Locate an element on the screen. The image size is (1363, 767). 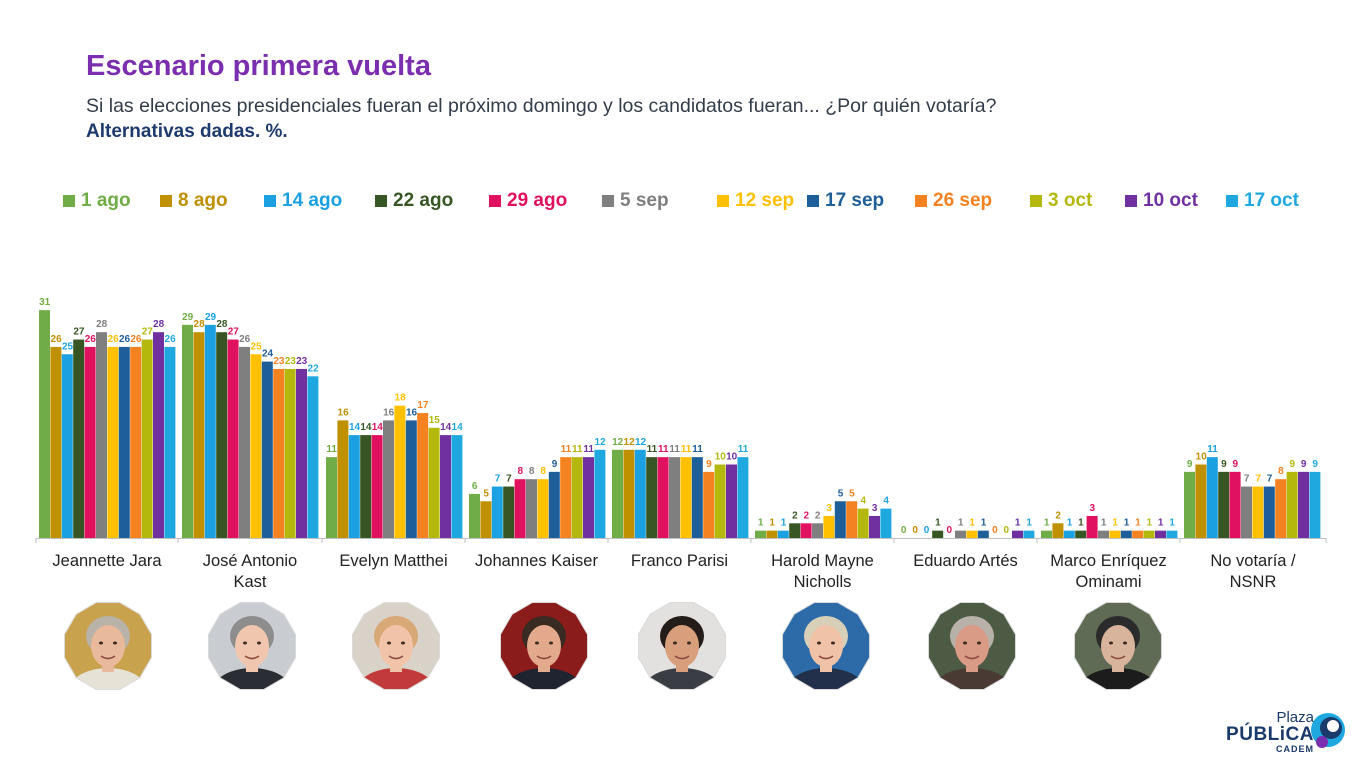
jara-photo is located at coordinates (108, 646).